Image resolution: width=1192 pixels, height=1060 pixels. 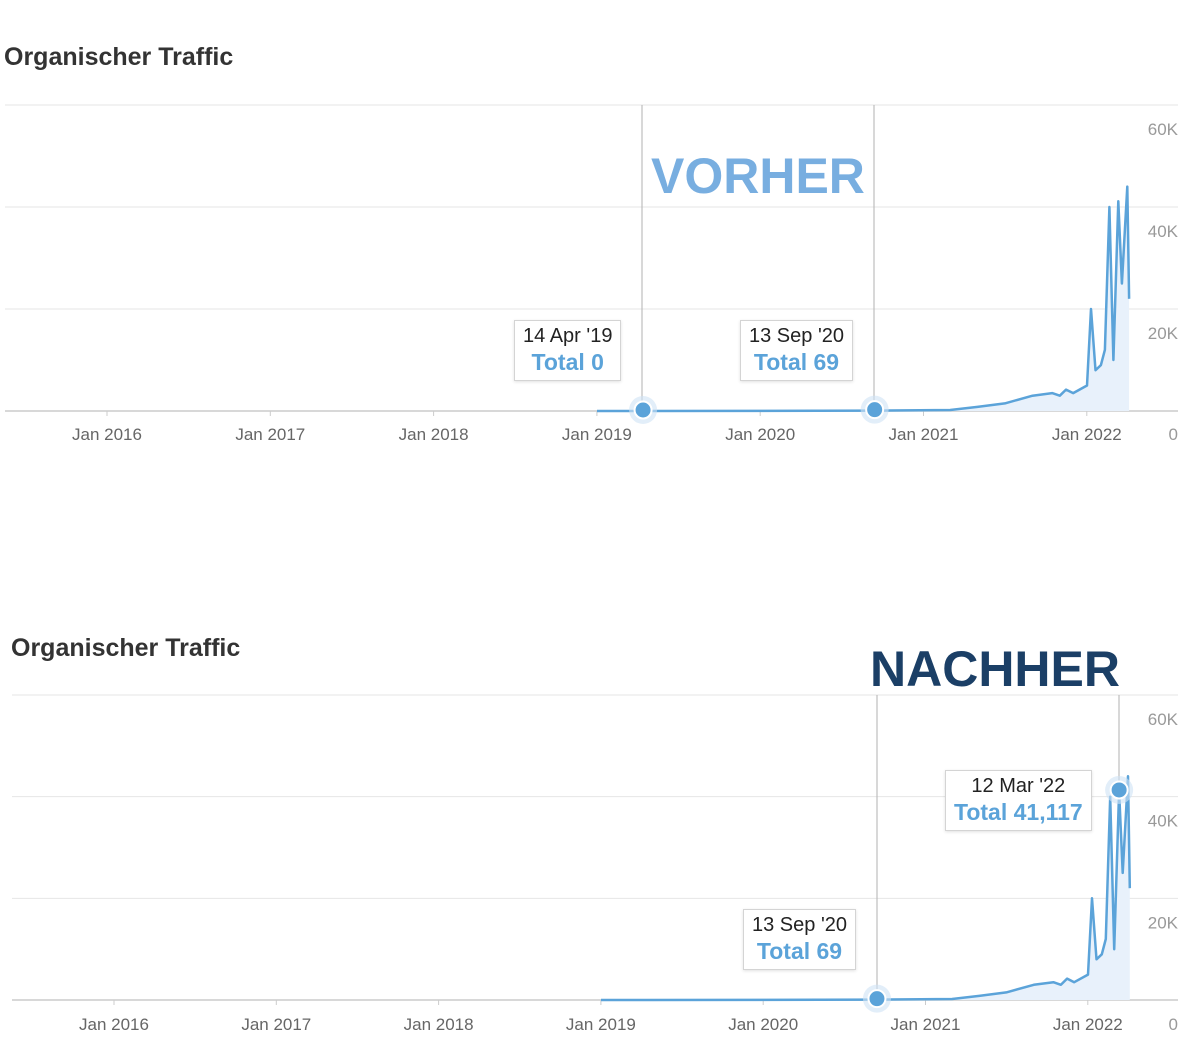 I want to click on tooltip-mar-2022: 12 Mar '22 Total 41,117, so click(x=1018, y=800).